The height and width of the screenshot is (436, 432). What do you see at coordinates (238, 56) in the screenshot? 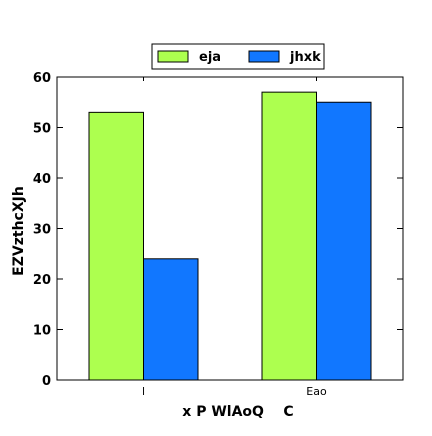
I see `legend: eja jhxk` at bounding box center [238, 56].